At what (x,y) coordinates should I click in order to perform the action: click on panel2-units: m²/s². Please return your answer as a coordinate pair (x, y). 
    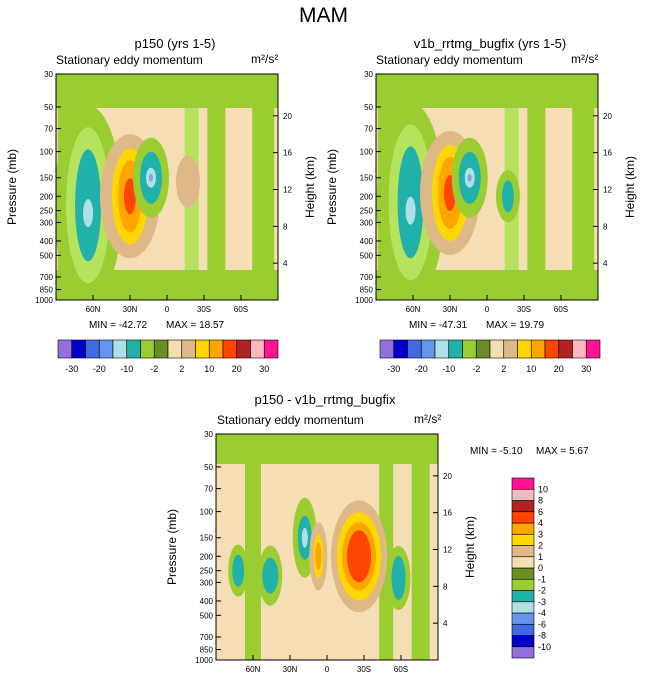
    Looking at the image, I should click on (585, 59).